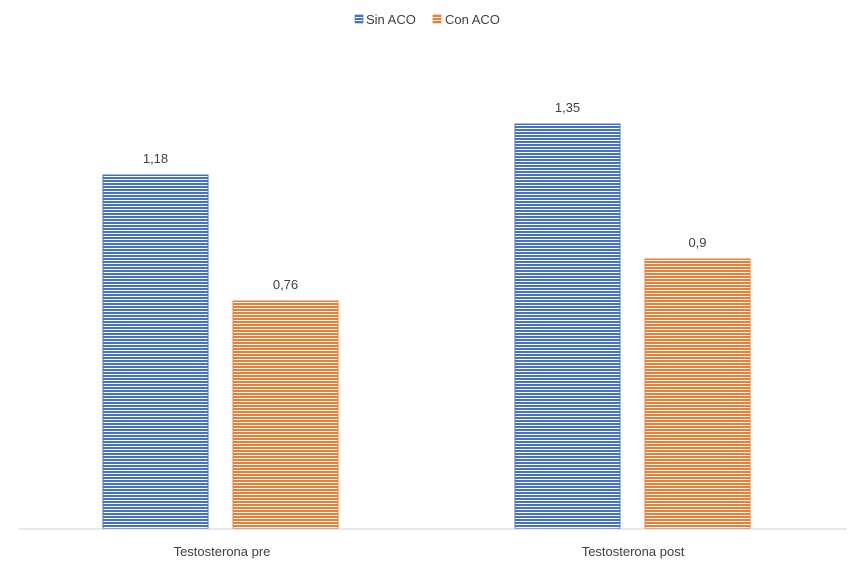 Image resolution: width=854 pixels, height=573 pixels. I want to click on data-label-sin-aco-testosterona-pre: 1,18, so click(155, 158).